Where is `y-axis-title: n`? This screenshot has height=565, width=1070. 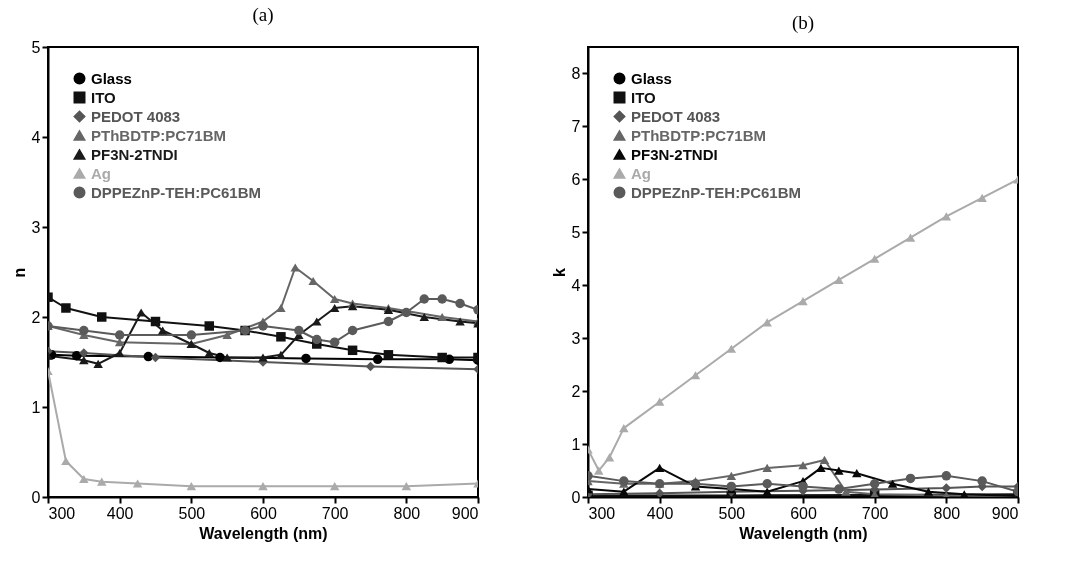 y-axis-title: n is located at coordinates (19, 272).